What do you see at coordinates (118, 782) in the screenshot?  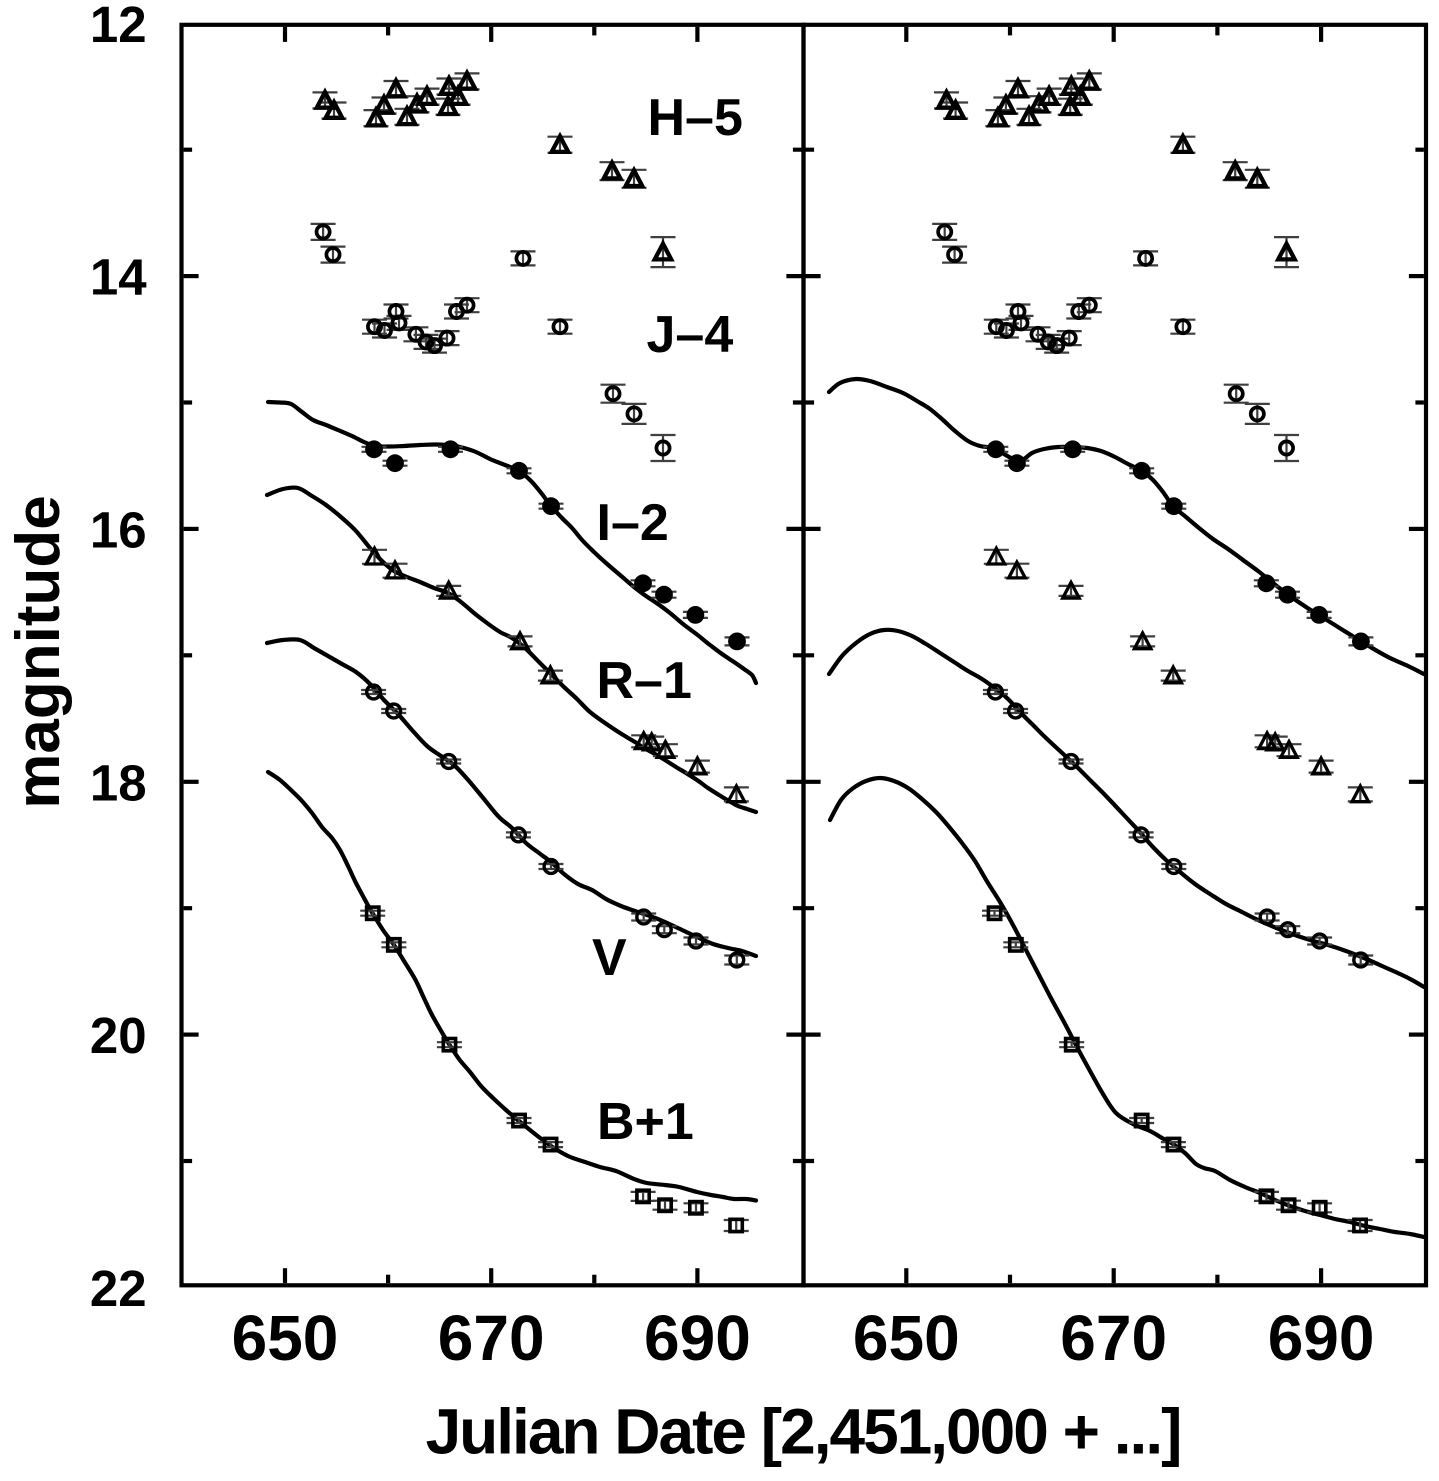 I see `svg-text: 18` at bounding box center [118, 782].